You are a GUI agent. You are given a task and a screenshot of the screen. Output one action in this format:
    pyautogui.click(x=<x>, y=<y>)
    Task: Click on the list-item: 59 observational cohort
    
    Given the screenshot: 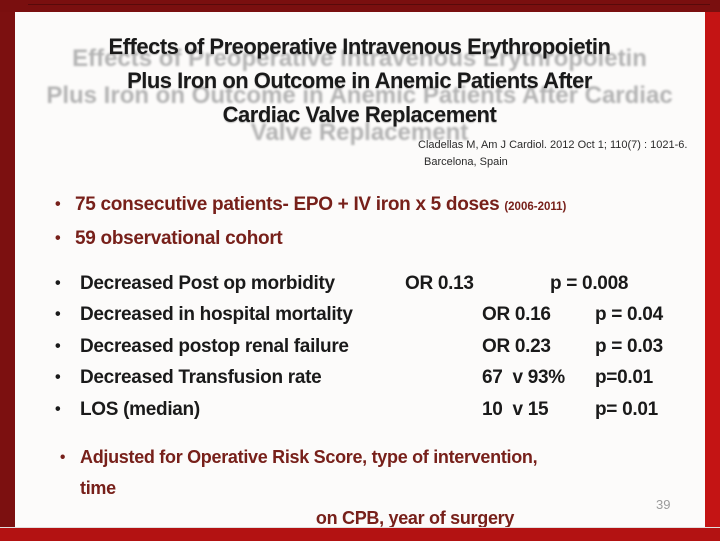 What is the action you would take?
    pyautogui.click(x=372, y=238)
    